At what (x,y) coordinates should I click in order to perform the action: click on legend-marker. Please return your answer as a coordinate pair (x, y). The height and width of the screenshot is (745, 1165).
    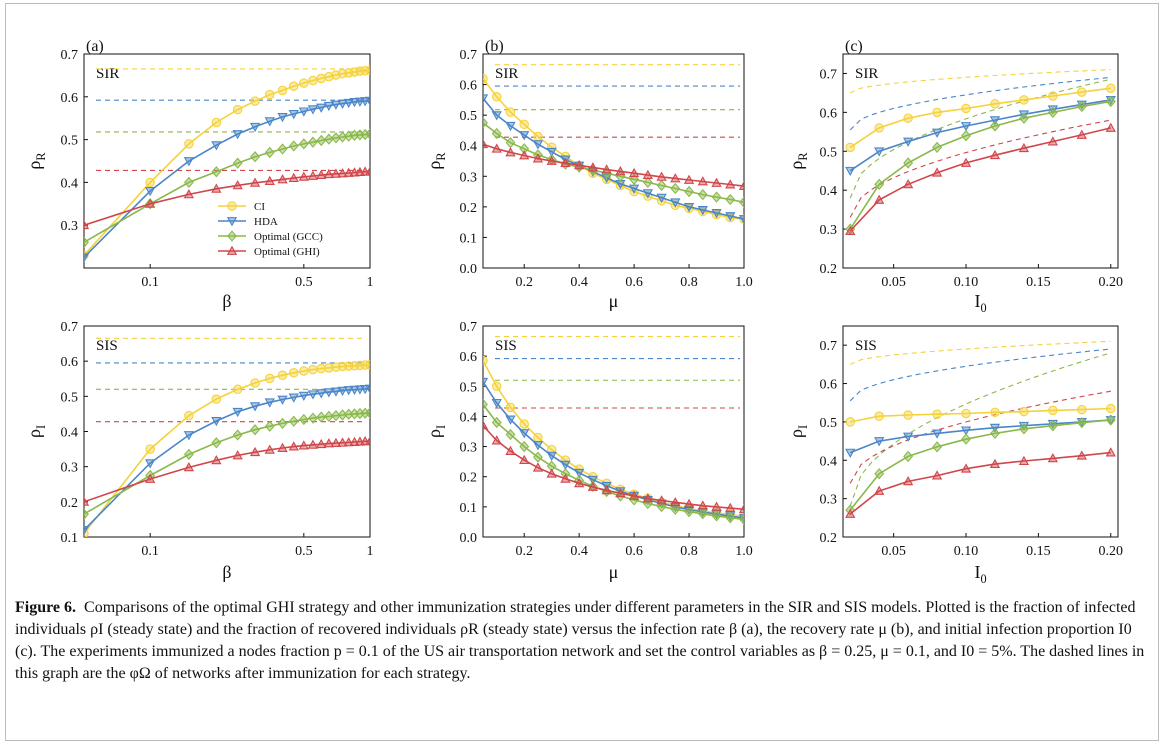
    Looking at the image, I should click on (232, 222).